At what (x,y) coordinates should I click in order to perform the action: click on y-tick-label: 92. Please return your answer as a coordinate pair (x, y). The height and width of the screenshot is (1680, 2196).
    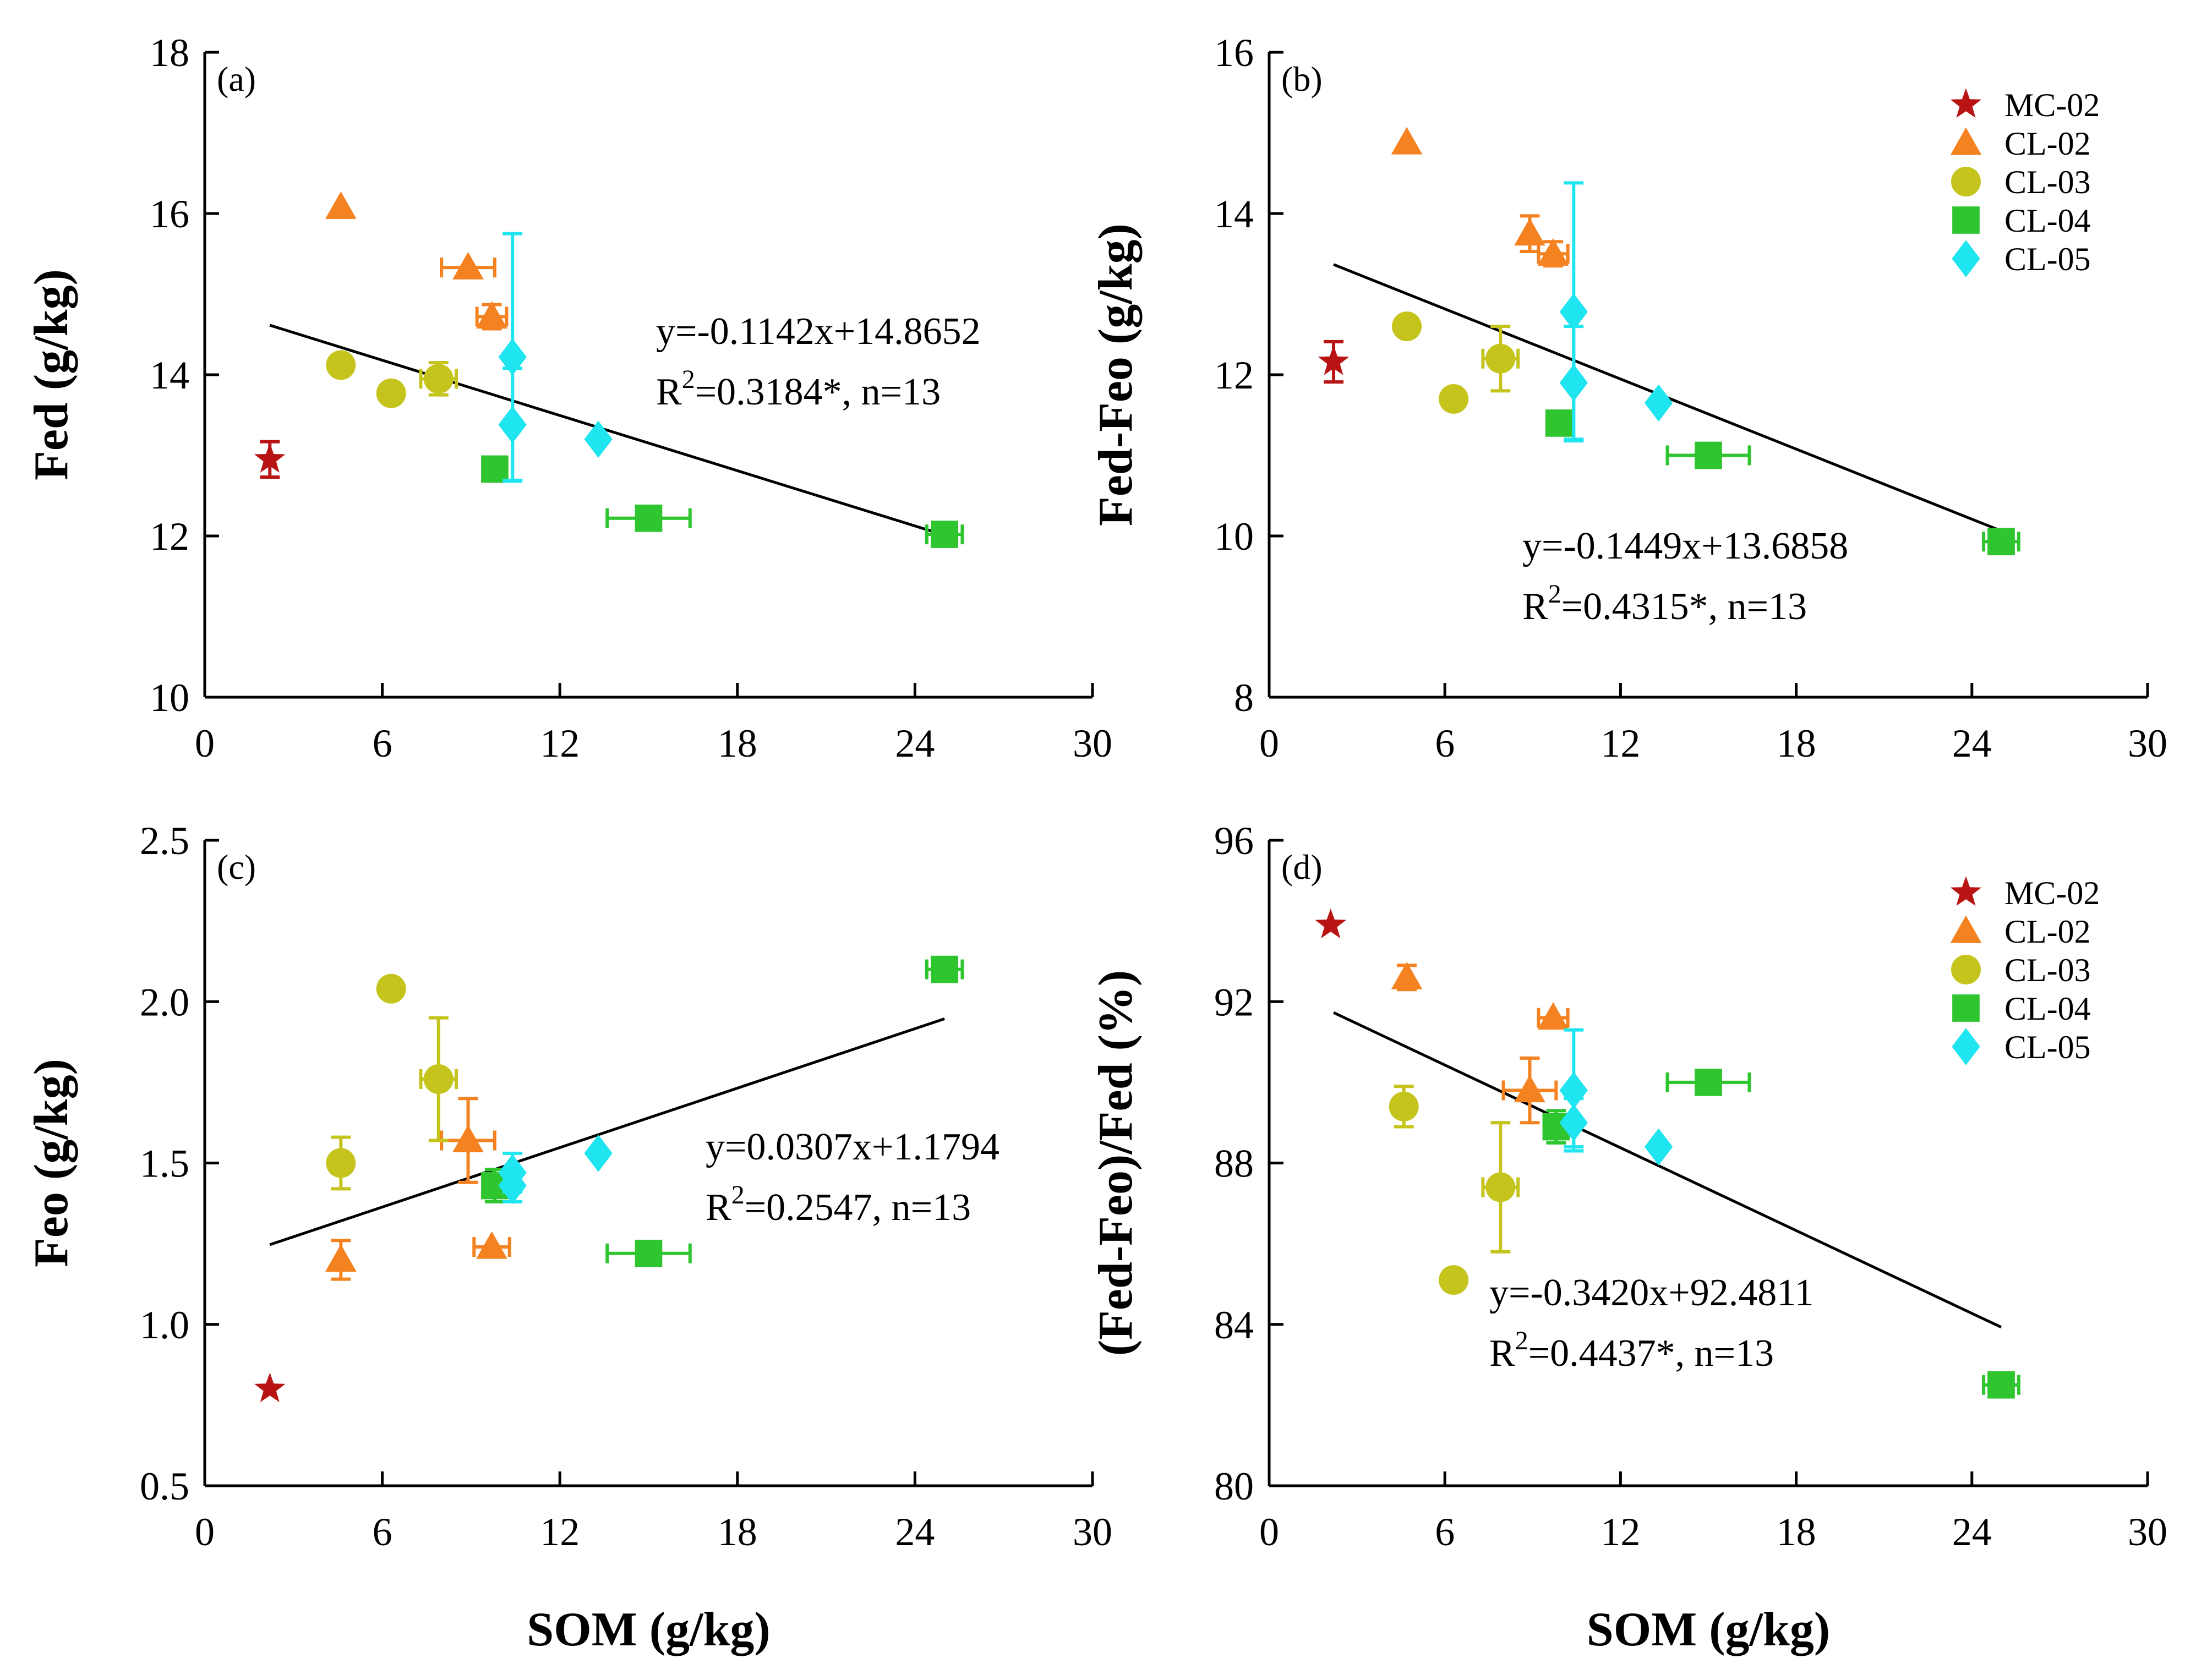
    Looking at the image, I should click on (1234, 1002).